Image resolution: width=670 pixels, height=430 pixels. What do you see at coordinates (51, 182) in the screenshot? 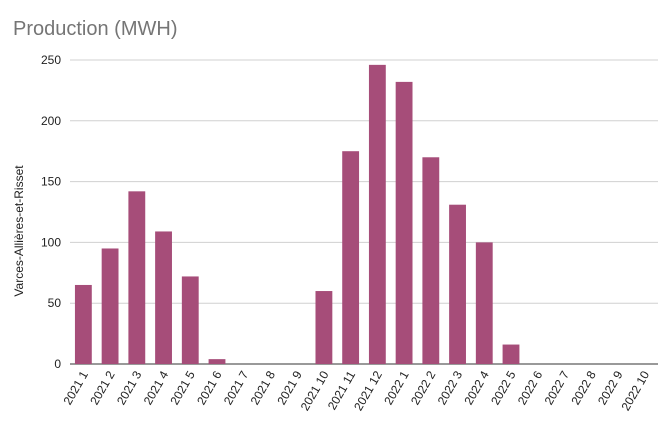
I see `y-tick-label: 150` at bounding box center [51, 182].